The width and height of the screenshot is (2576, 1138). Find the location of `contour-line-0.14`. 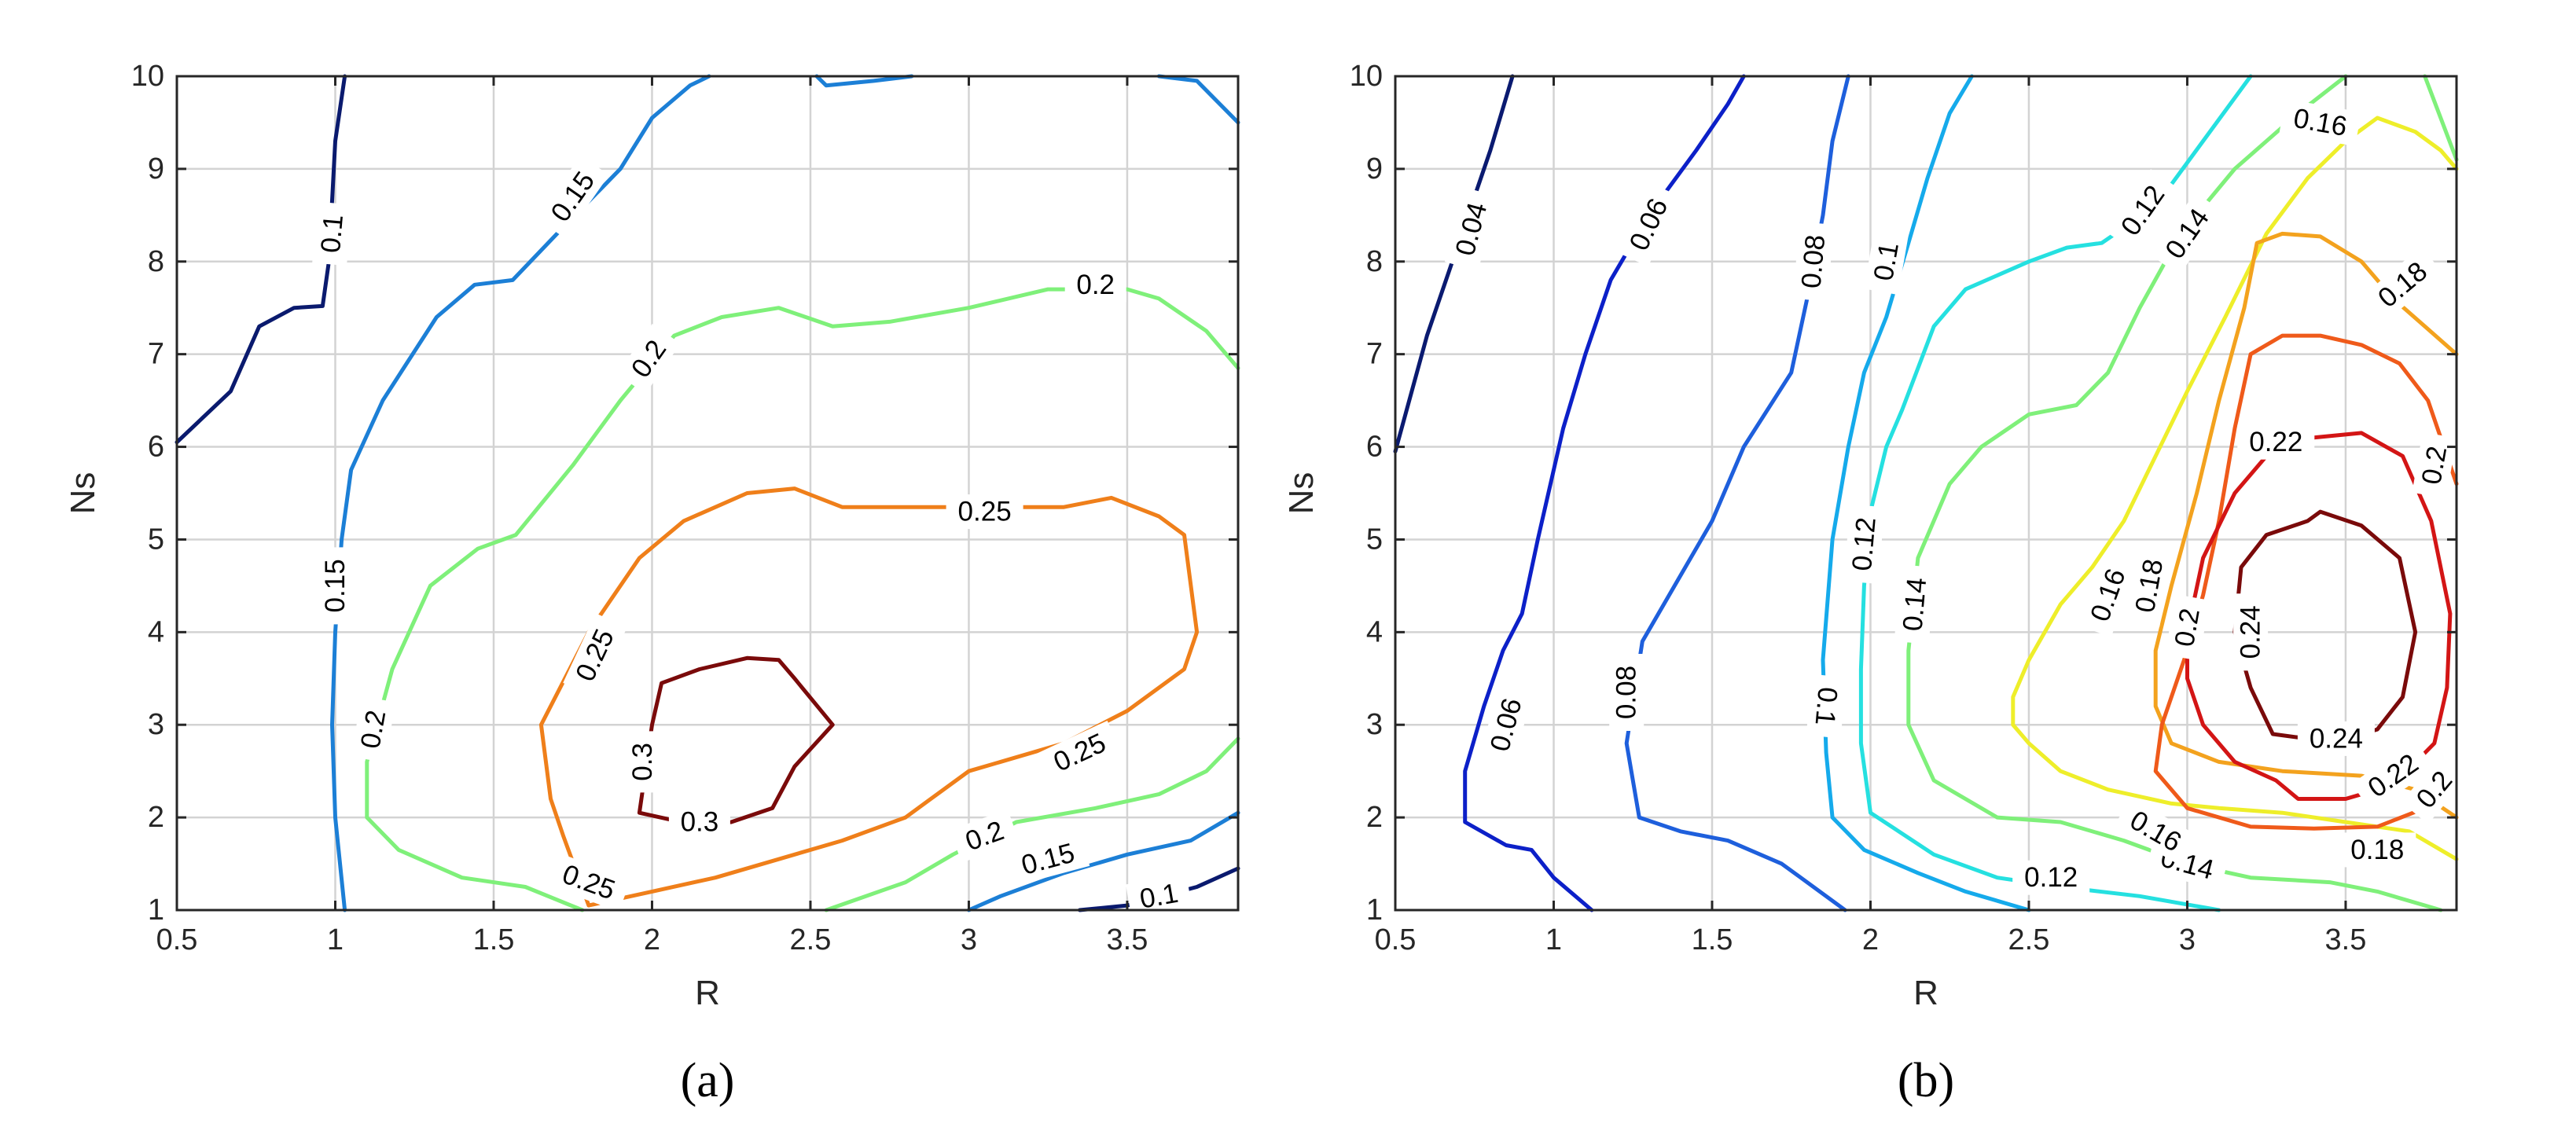

contour-line-0.14 is located at coordinates (2441, 118).